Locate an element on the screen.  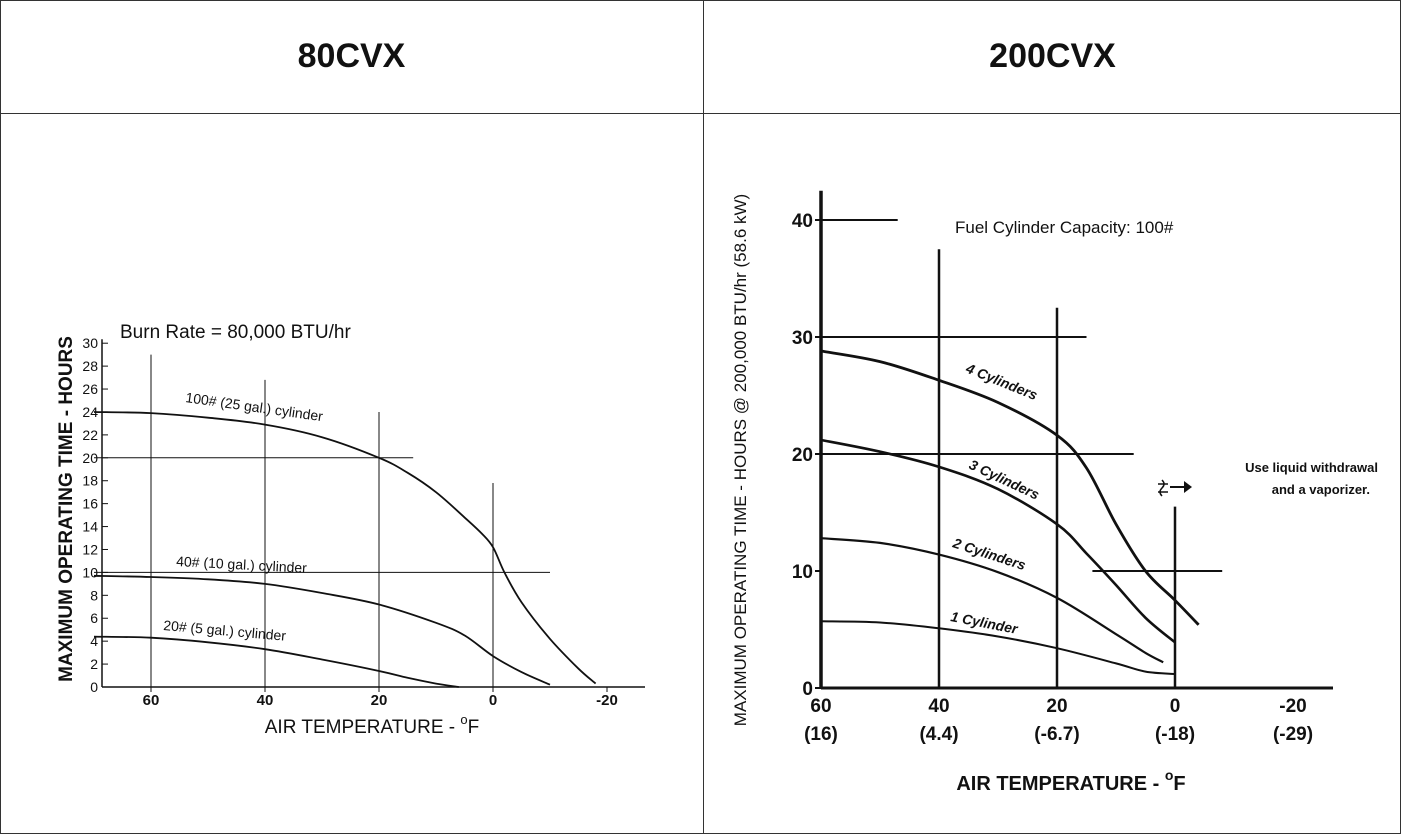
table-column-divider is located at coordinates (703, 417).